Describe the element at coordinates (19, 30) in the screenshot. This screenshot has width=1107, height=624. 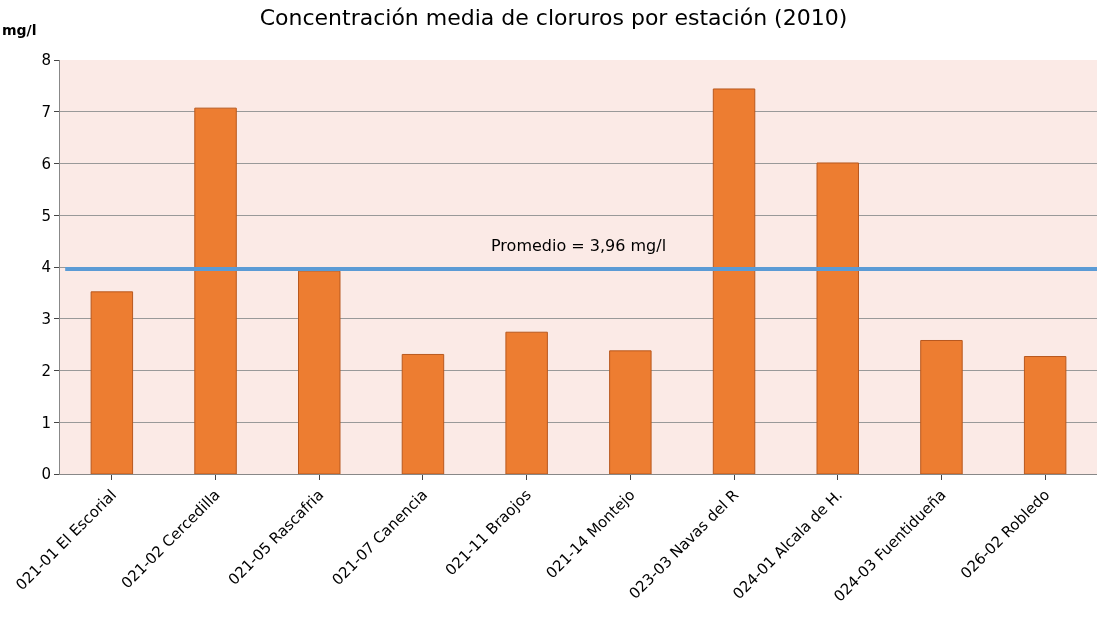
I see `y-axis-title: mg/l` at that location.